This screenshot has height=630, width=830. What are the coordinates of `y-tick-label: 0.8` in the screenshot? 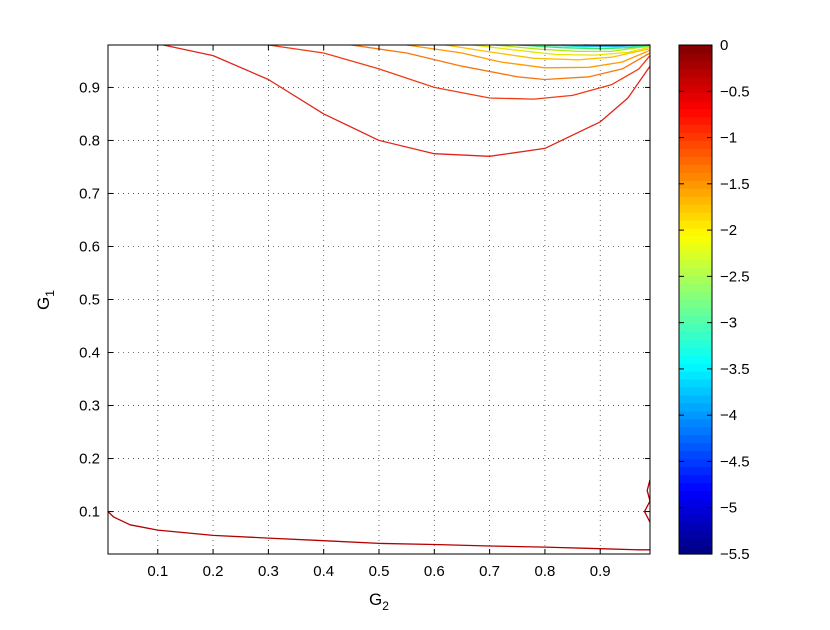 It's located at (89, 140).